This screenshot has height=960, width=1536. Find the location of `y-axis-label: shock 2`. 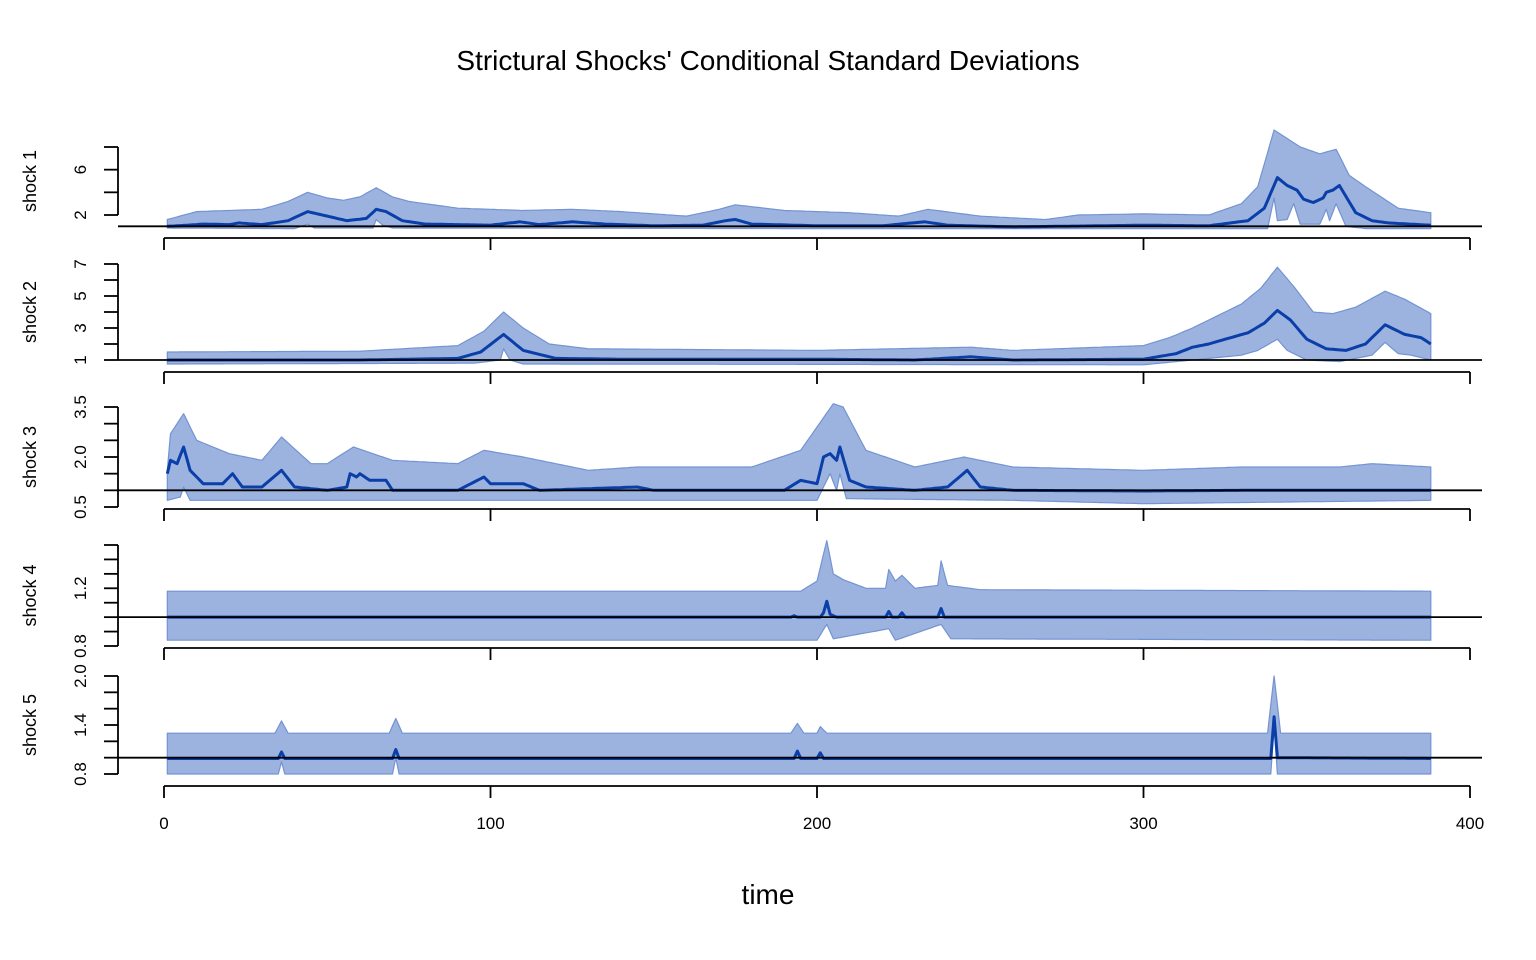

y-axis-label: shock 2 is located at coordinates (30, 312).